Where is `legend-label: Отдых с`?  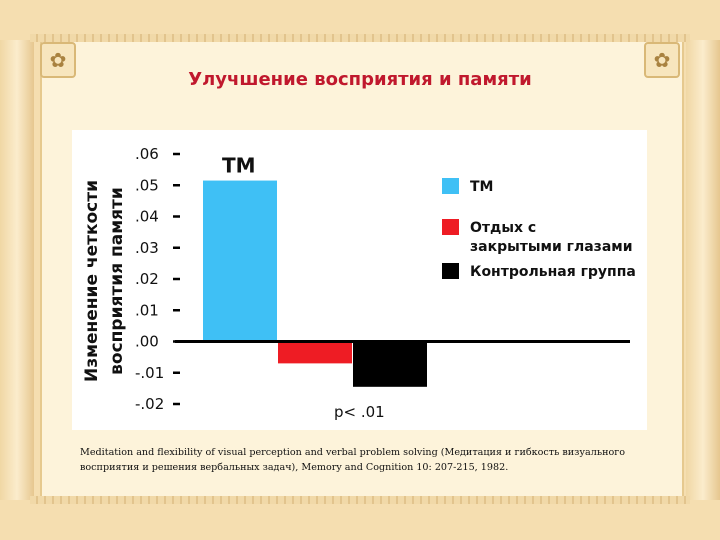
legend-label: Отдых с is located at coordinates (503, 228).